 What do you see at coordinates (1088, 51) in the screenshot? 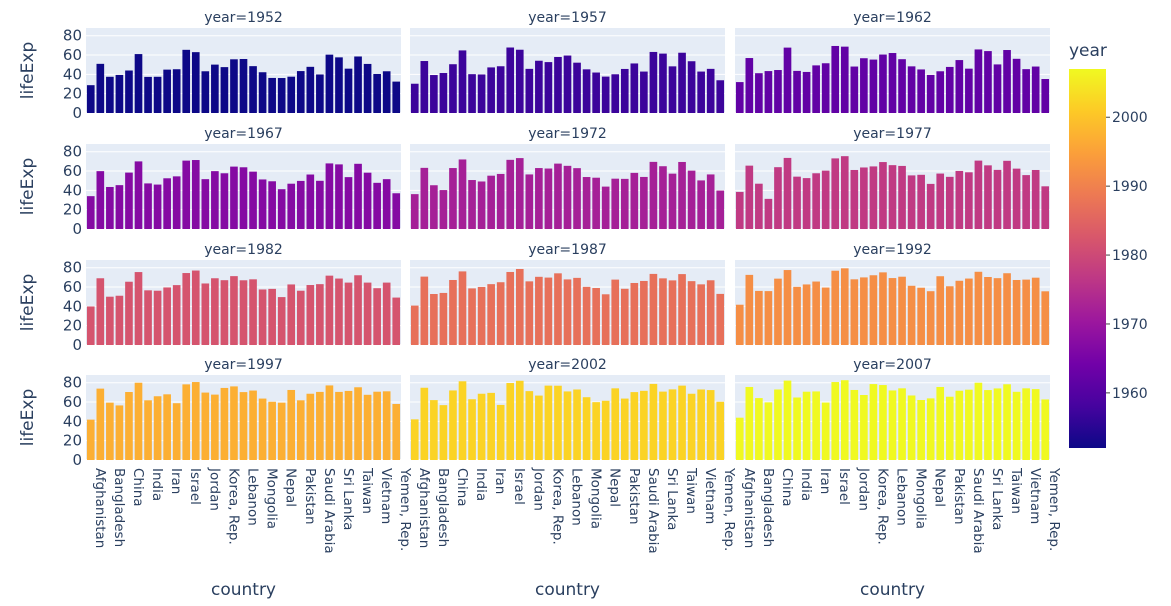
I see `colorbar-title: year` at bounding box center [1088, 51].